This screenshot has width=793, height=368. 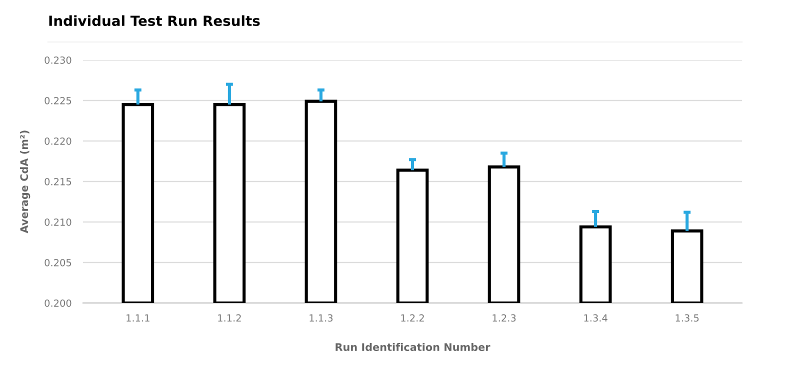 I want to click on y-tick-label: 0.205, so click(x=58, y=262).